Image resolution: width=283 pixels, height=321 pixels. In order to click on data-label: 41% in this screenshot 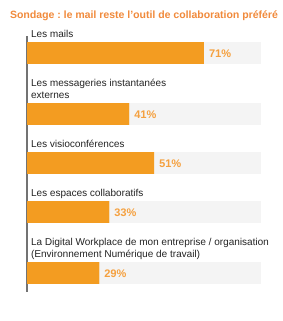, I will do `click(145, 115)`.